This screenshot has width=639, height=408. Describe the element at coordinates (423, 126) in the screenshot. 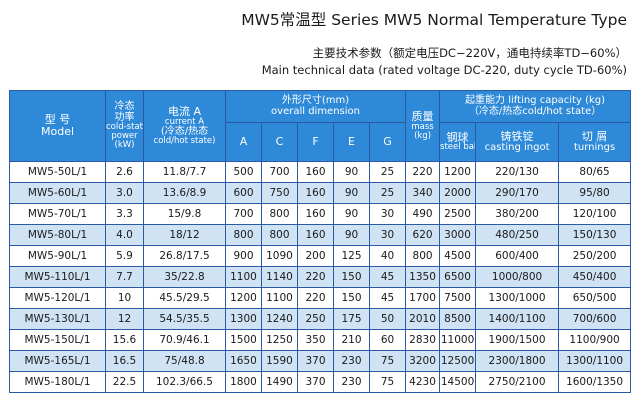

I see `header-mass: 质量 mass (kg)` at that location.